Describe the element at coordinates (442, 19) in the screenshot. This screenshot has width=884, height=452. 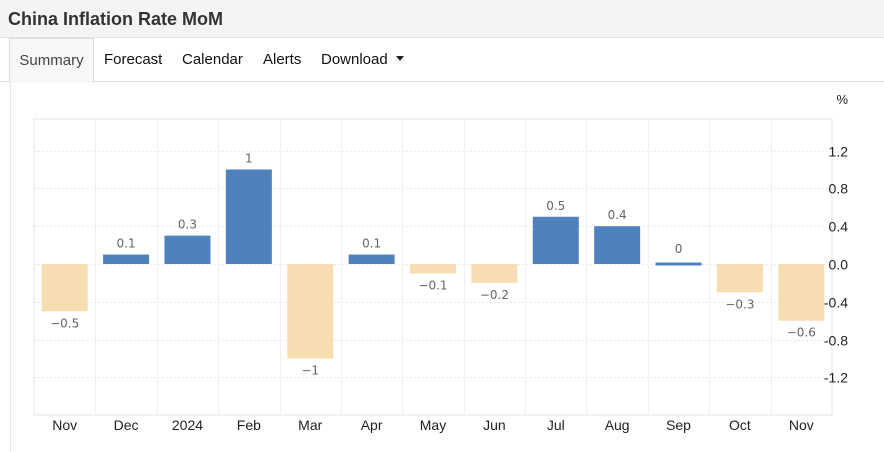
I see `title-bar: China Inflation Rate MoM` at that location.